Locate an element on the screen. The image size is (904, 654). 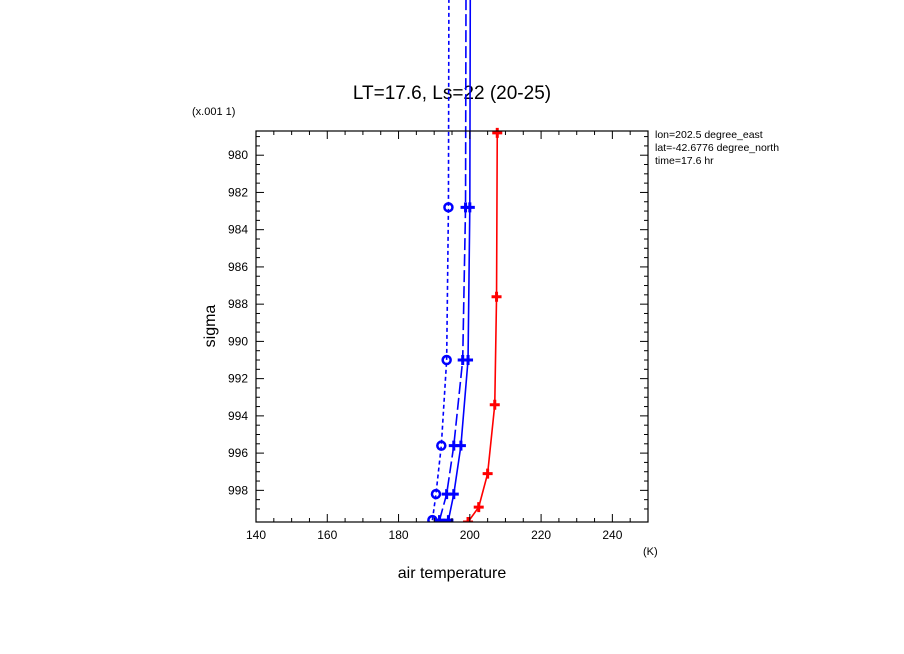
x-axis-label: air temperature is located at coordinates (452, 573).